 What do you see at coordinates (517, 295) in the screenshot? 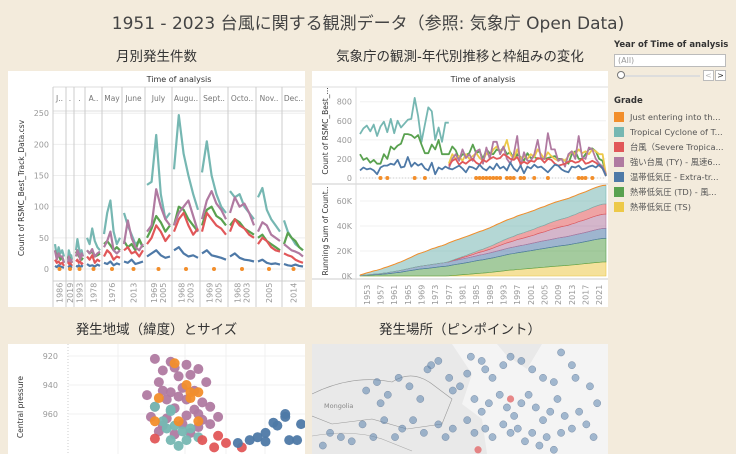
I see `x-tick-label: 1997` at bounding box center [517, 295].